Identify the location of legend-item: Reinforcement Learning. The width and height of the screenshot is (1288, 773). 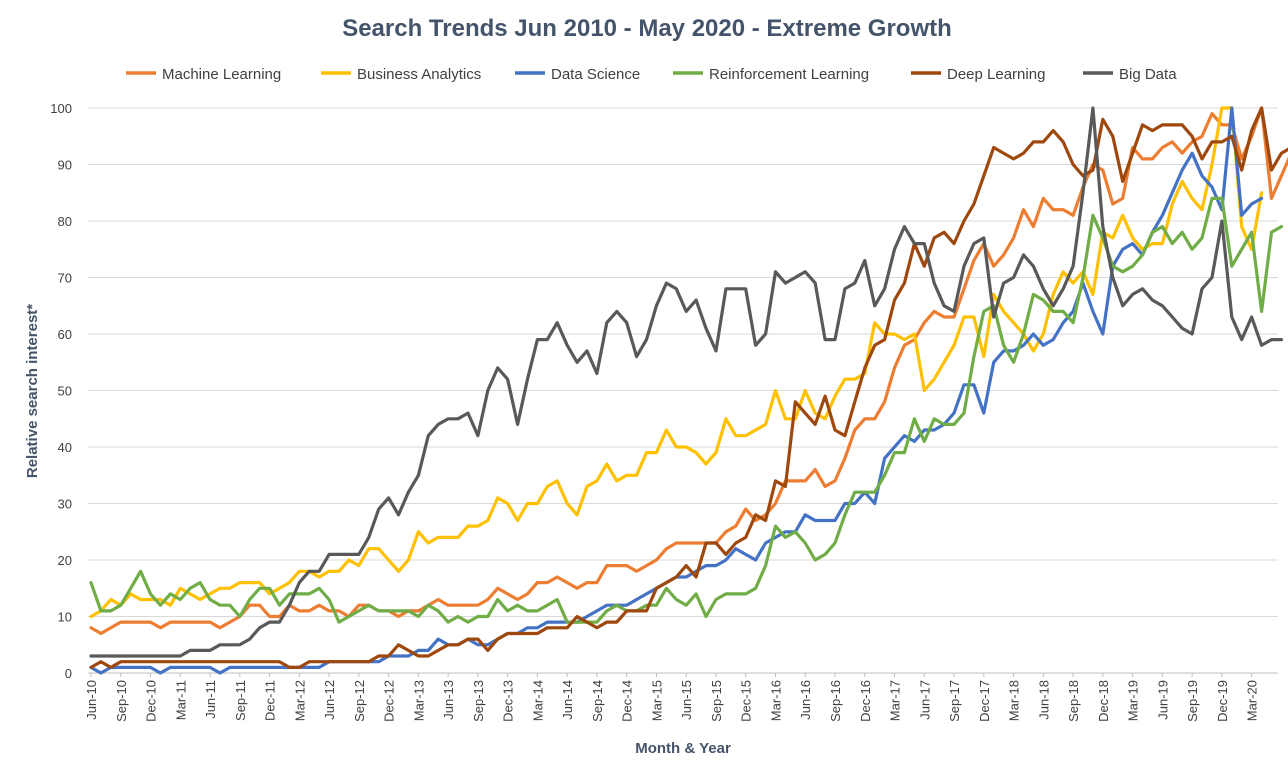
(771, 74).